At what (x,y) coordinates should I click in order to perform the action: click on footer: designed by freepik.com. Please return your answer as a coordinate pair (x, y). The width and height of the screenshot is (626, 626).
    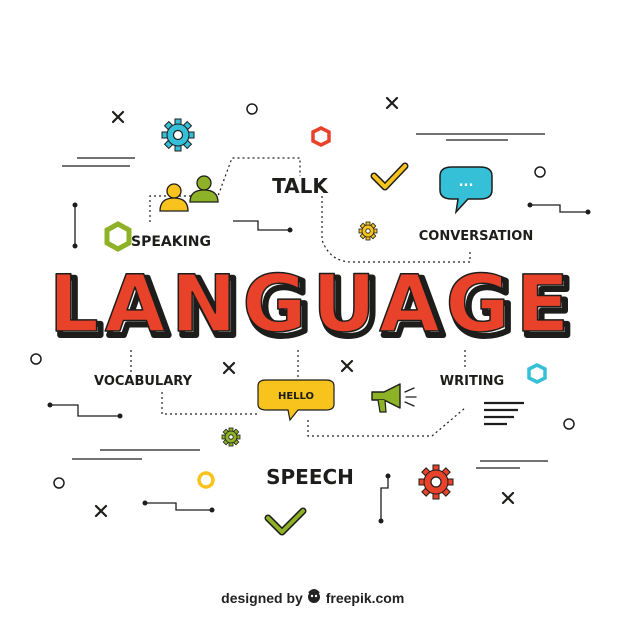
    Looking at the image, I should click on (313, 597).